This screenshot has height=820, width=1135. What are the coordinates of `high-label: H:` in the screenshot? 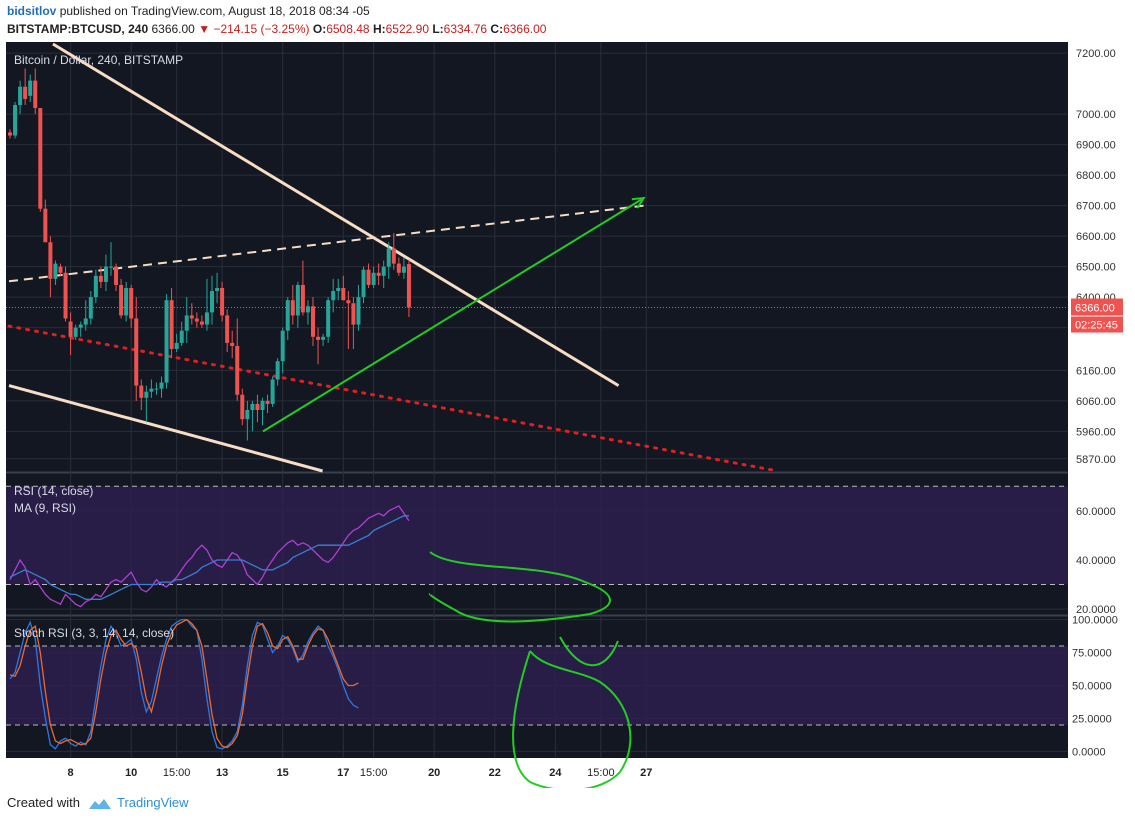 It's located at (379, 29).